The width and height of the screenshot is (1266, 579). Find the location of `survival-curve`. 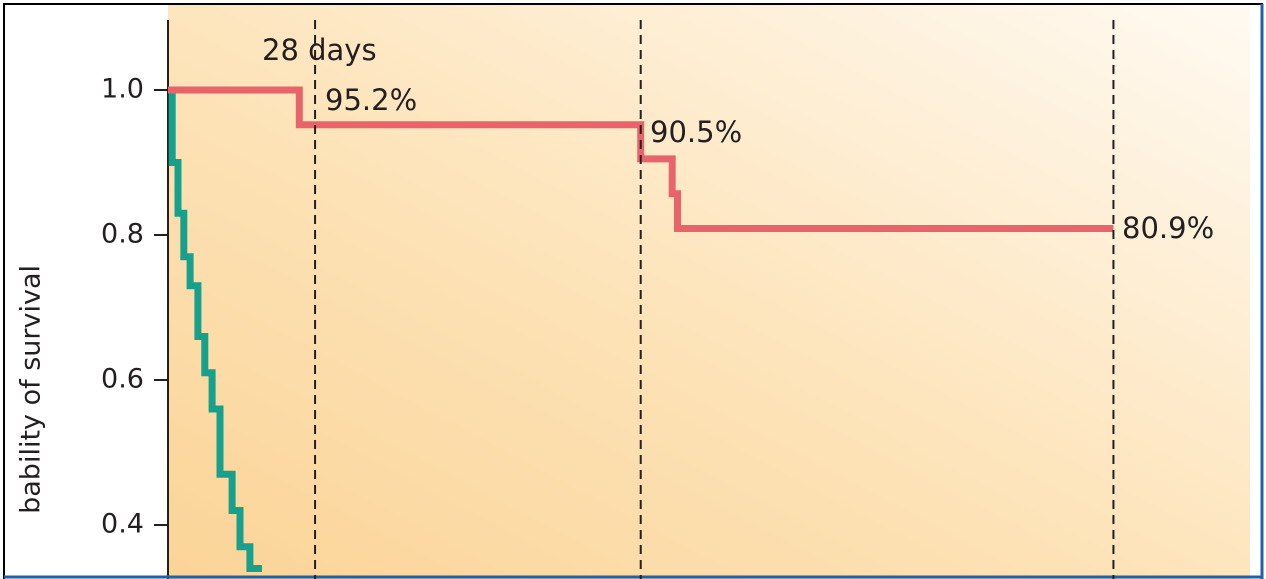

survival-curve is located at coordinates (215, 329).